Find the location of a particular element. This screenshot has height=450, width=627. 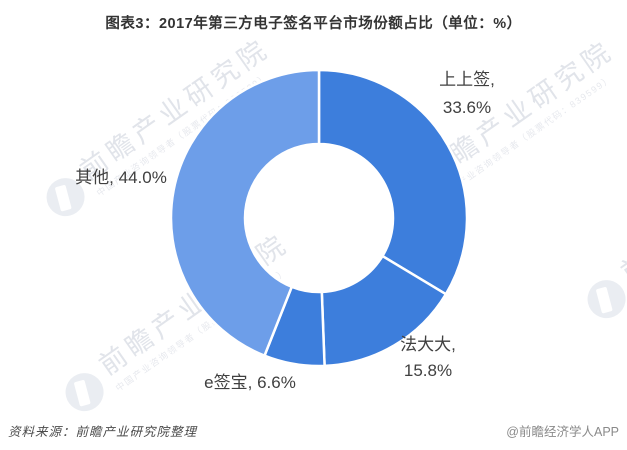

source-note: 资料来源：前瞻产业研究院整理 is located at coordinates (103, 432).